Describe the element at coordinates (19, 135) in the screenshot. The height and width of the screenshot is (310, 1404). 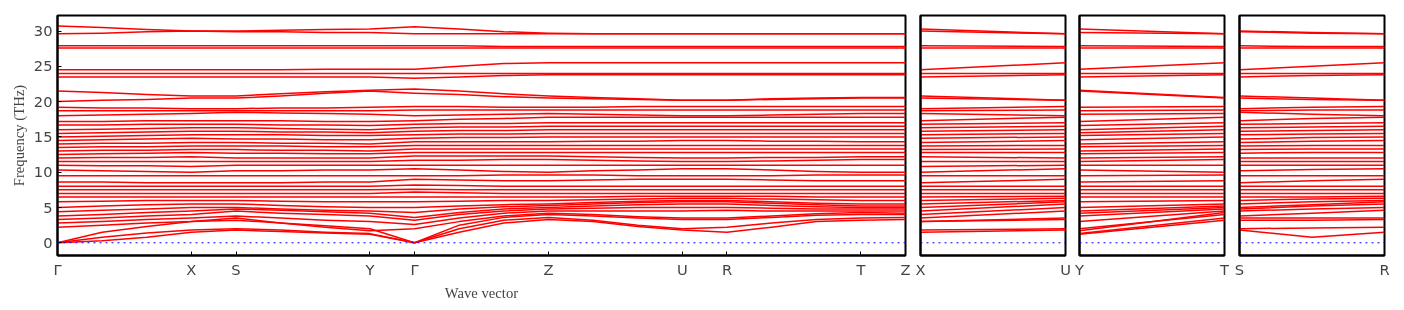
I see `y-axis-title: Frequency (THz)` at that location.